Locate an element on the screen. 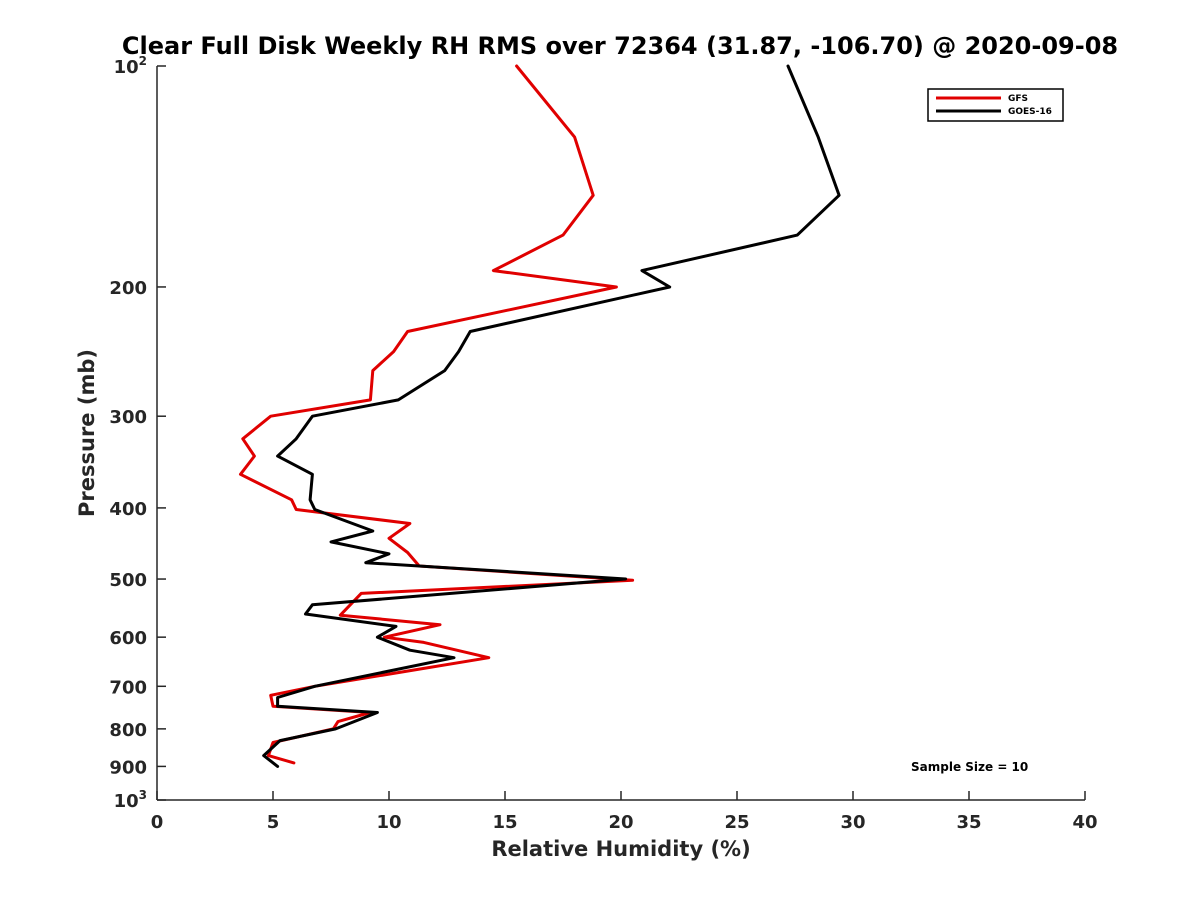 The width and height of the screenshot is (1200, 900). y-tick-label: 10³ is located at coordinates (130, 800).